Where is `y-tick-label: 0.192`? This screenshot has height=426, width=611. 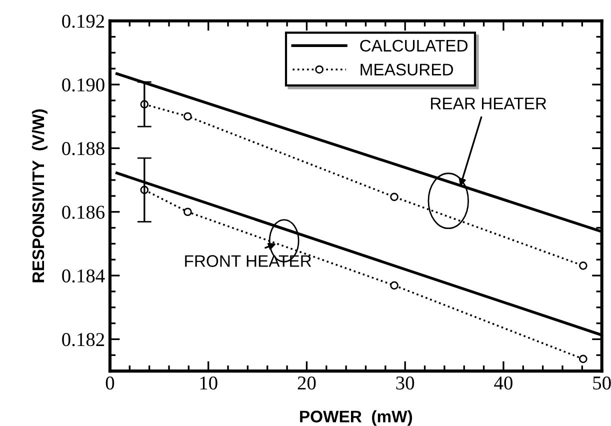
y-tick-label: 0.192 is located at coordinates (83, 21).